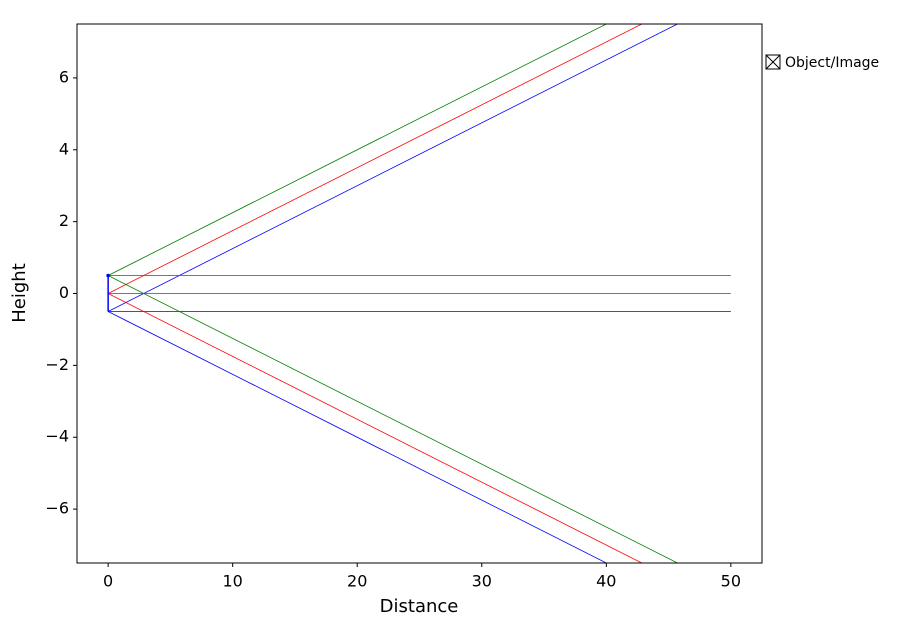  I want to click on legend-marker-cross, so click(773, 62).